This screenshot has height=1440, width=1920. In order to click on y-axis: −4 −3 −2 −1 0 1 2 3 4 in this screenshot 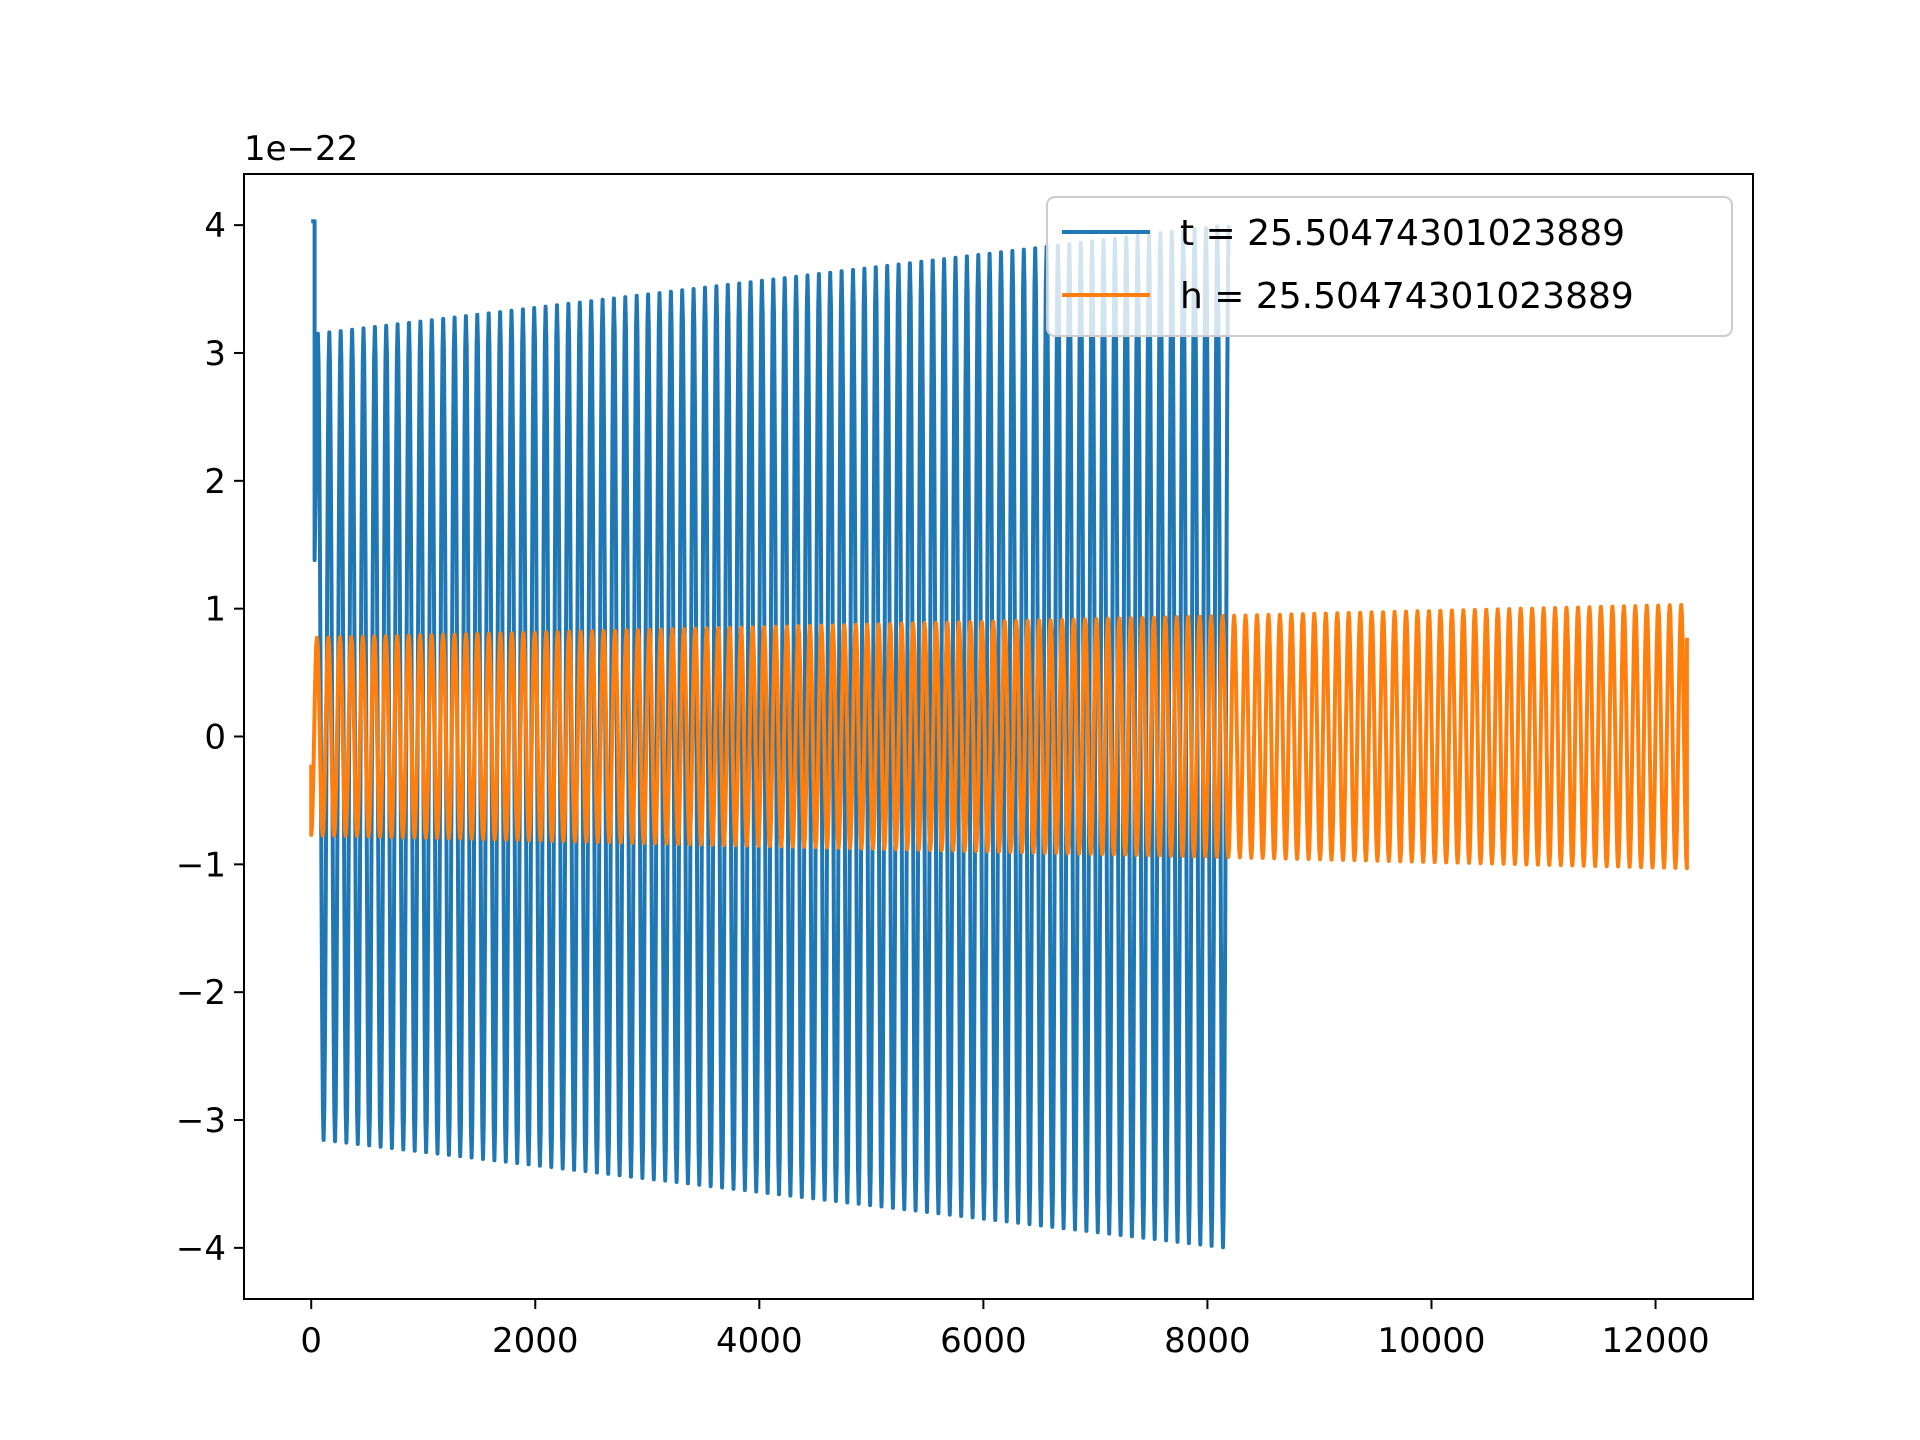, I will do `click(210, 737)`.